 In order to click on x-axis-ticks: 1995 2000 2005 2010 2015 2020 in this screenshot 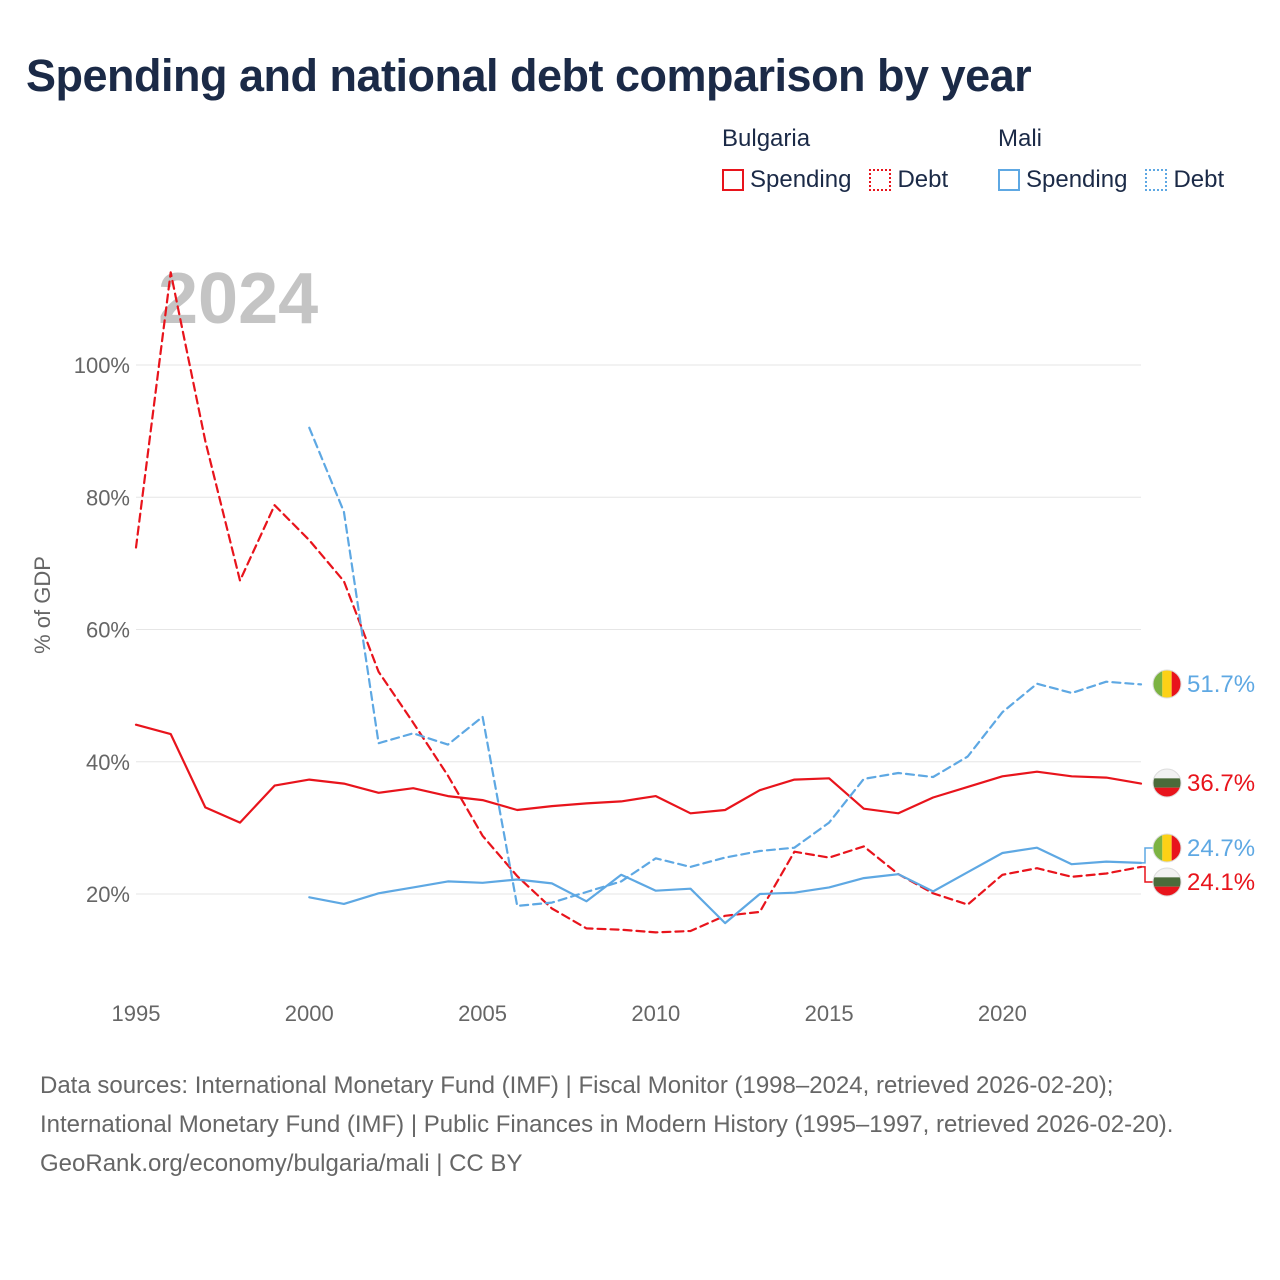, I will do `click(569, 1013)`.